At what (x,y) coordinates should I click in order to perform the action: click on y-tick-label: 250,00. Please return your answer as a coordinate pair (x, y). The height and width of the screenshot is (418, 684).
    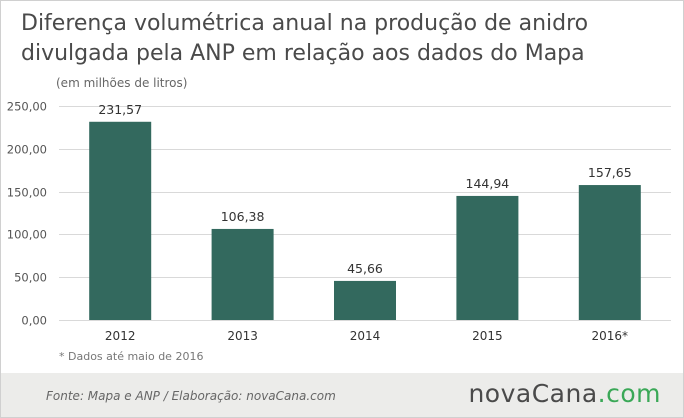
    Looking at the image, I should click on (27, 107).